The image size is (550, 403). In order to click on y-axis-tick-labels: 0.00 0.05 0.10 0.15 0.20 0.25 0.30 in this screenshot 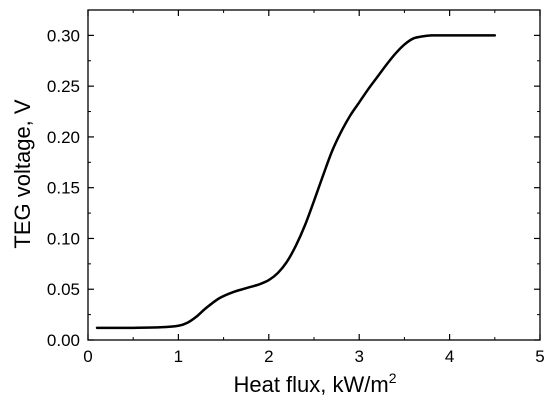, I will do `click(63, 188)`.